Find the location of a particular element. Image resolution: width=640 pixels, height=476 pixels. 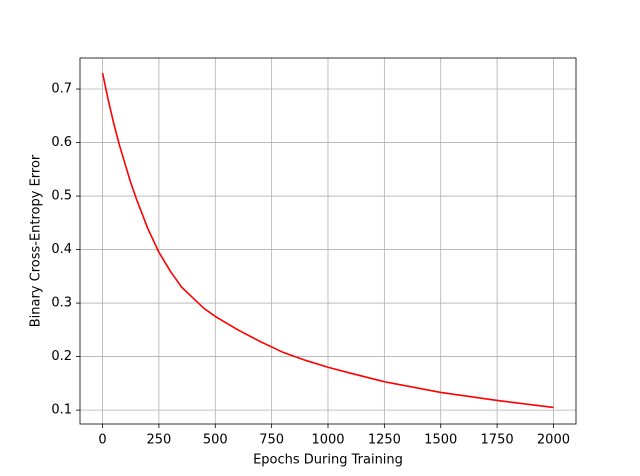

x-axis-label: Epochs During Training is located at coordinates (328, 460).